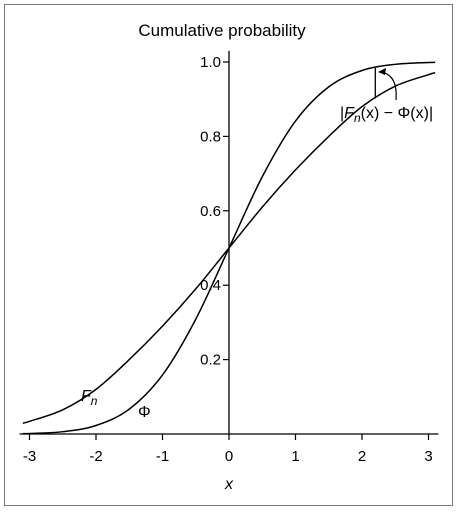  What do you see at coordinates (86, 396) in the screenshot?
I see `fn-label-main: F` at bounding box center [86, 396].